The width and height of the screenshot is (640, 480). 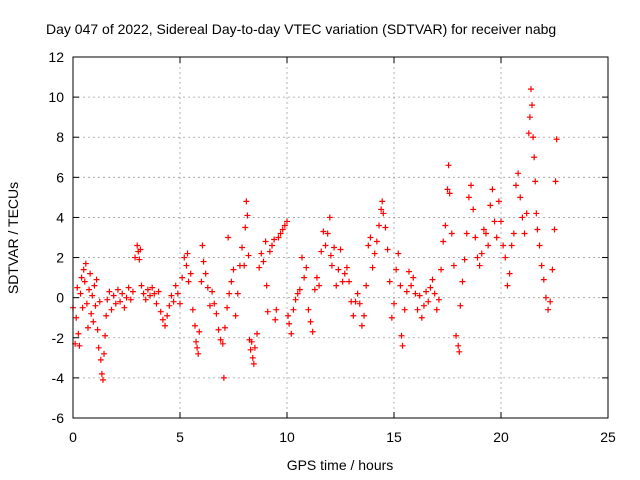 What do you see at coordinates (73, 437) in the screenshot?
I see `x-tick-label: 0` at bounding box center [73, 437].